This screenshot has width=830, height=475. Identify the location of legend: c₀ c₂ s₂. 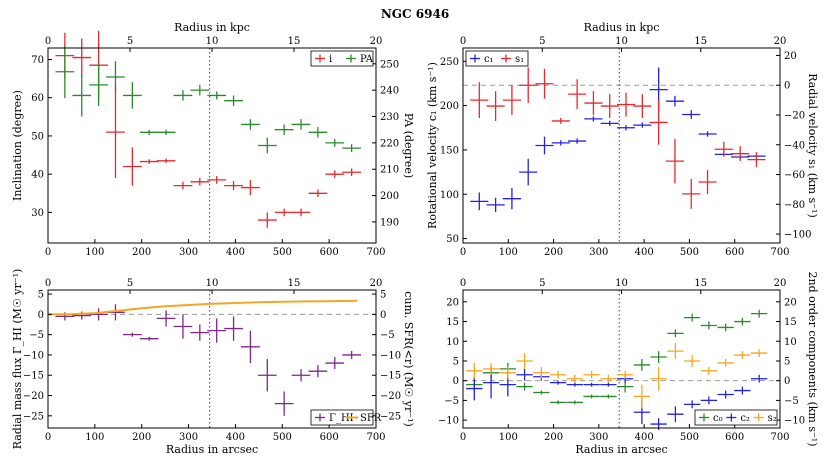
(736, 417).